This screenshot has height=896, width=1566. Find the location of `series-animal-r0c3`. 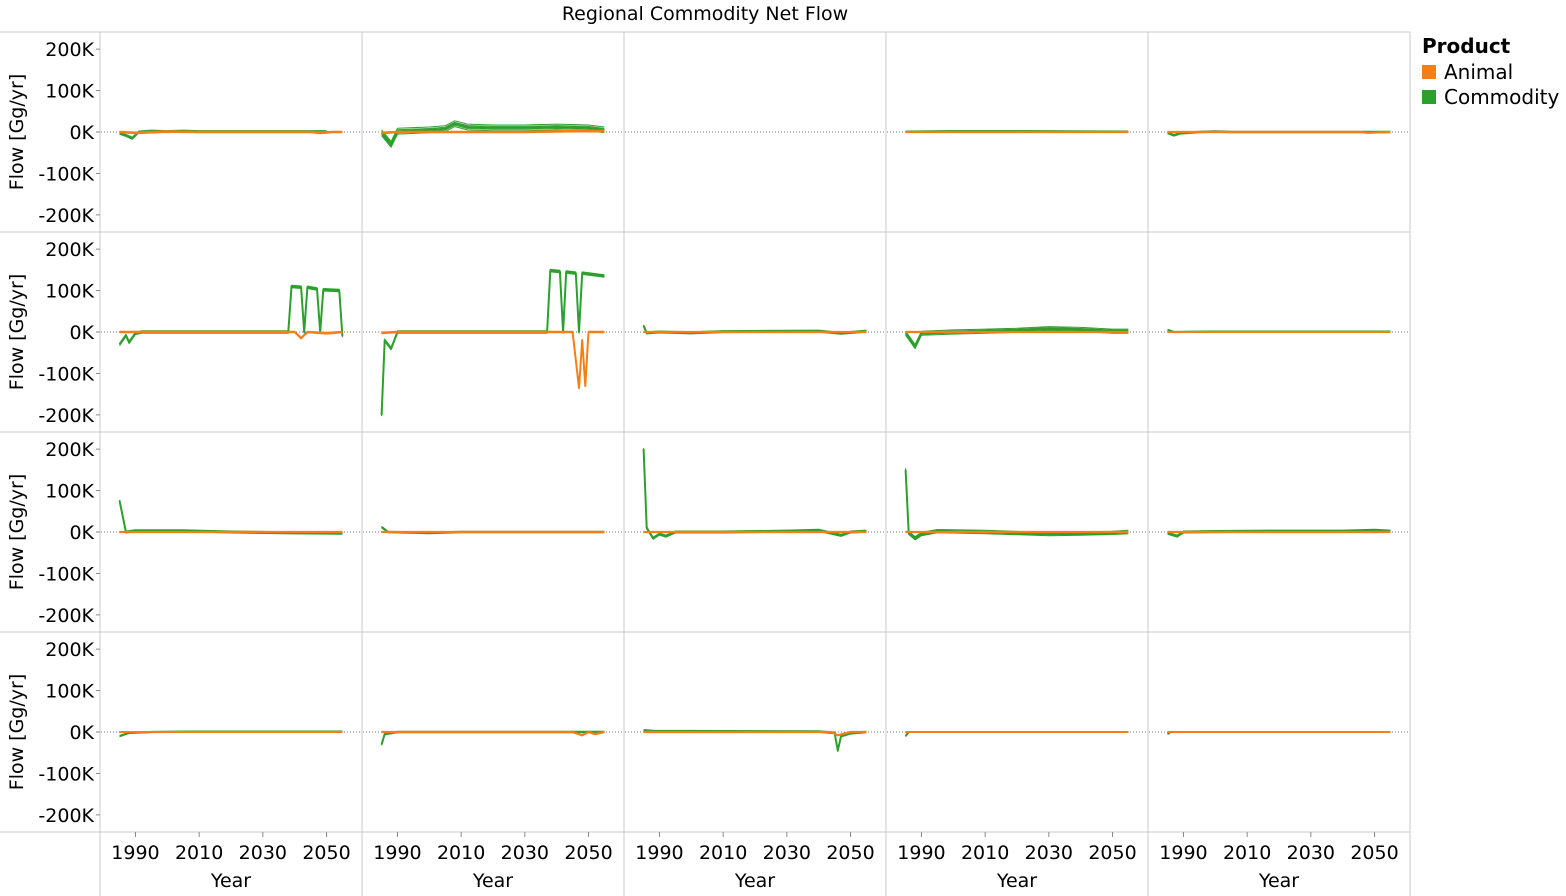

series-animal-r0c3 is located at coordinates (1017, 132).